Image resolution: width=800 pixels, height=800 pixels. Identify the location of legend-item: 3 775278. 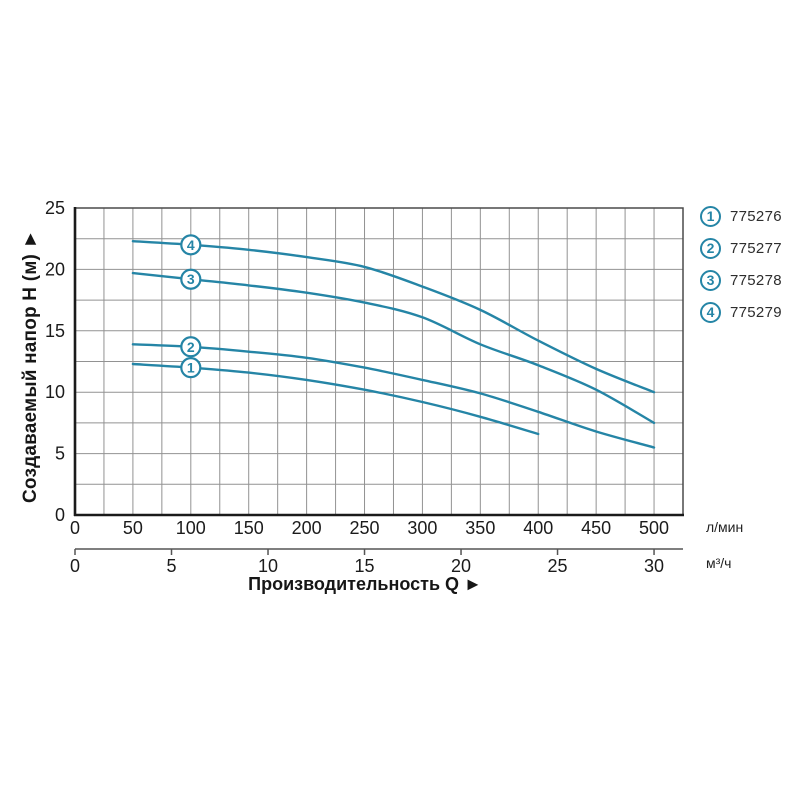
(741, 280).